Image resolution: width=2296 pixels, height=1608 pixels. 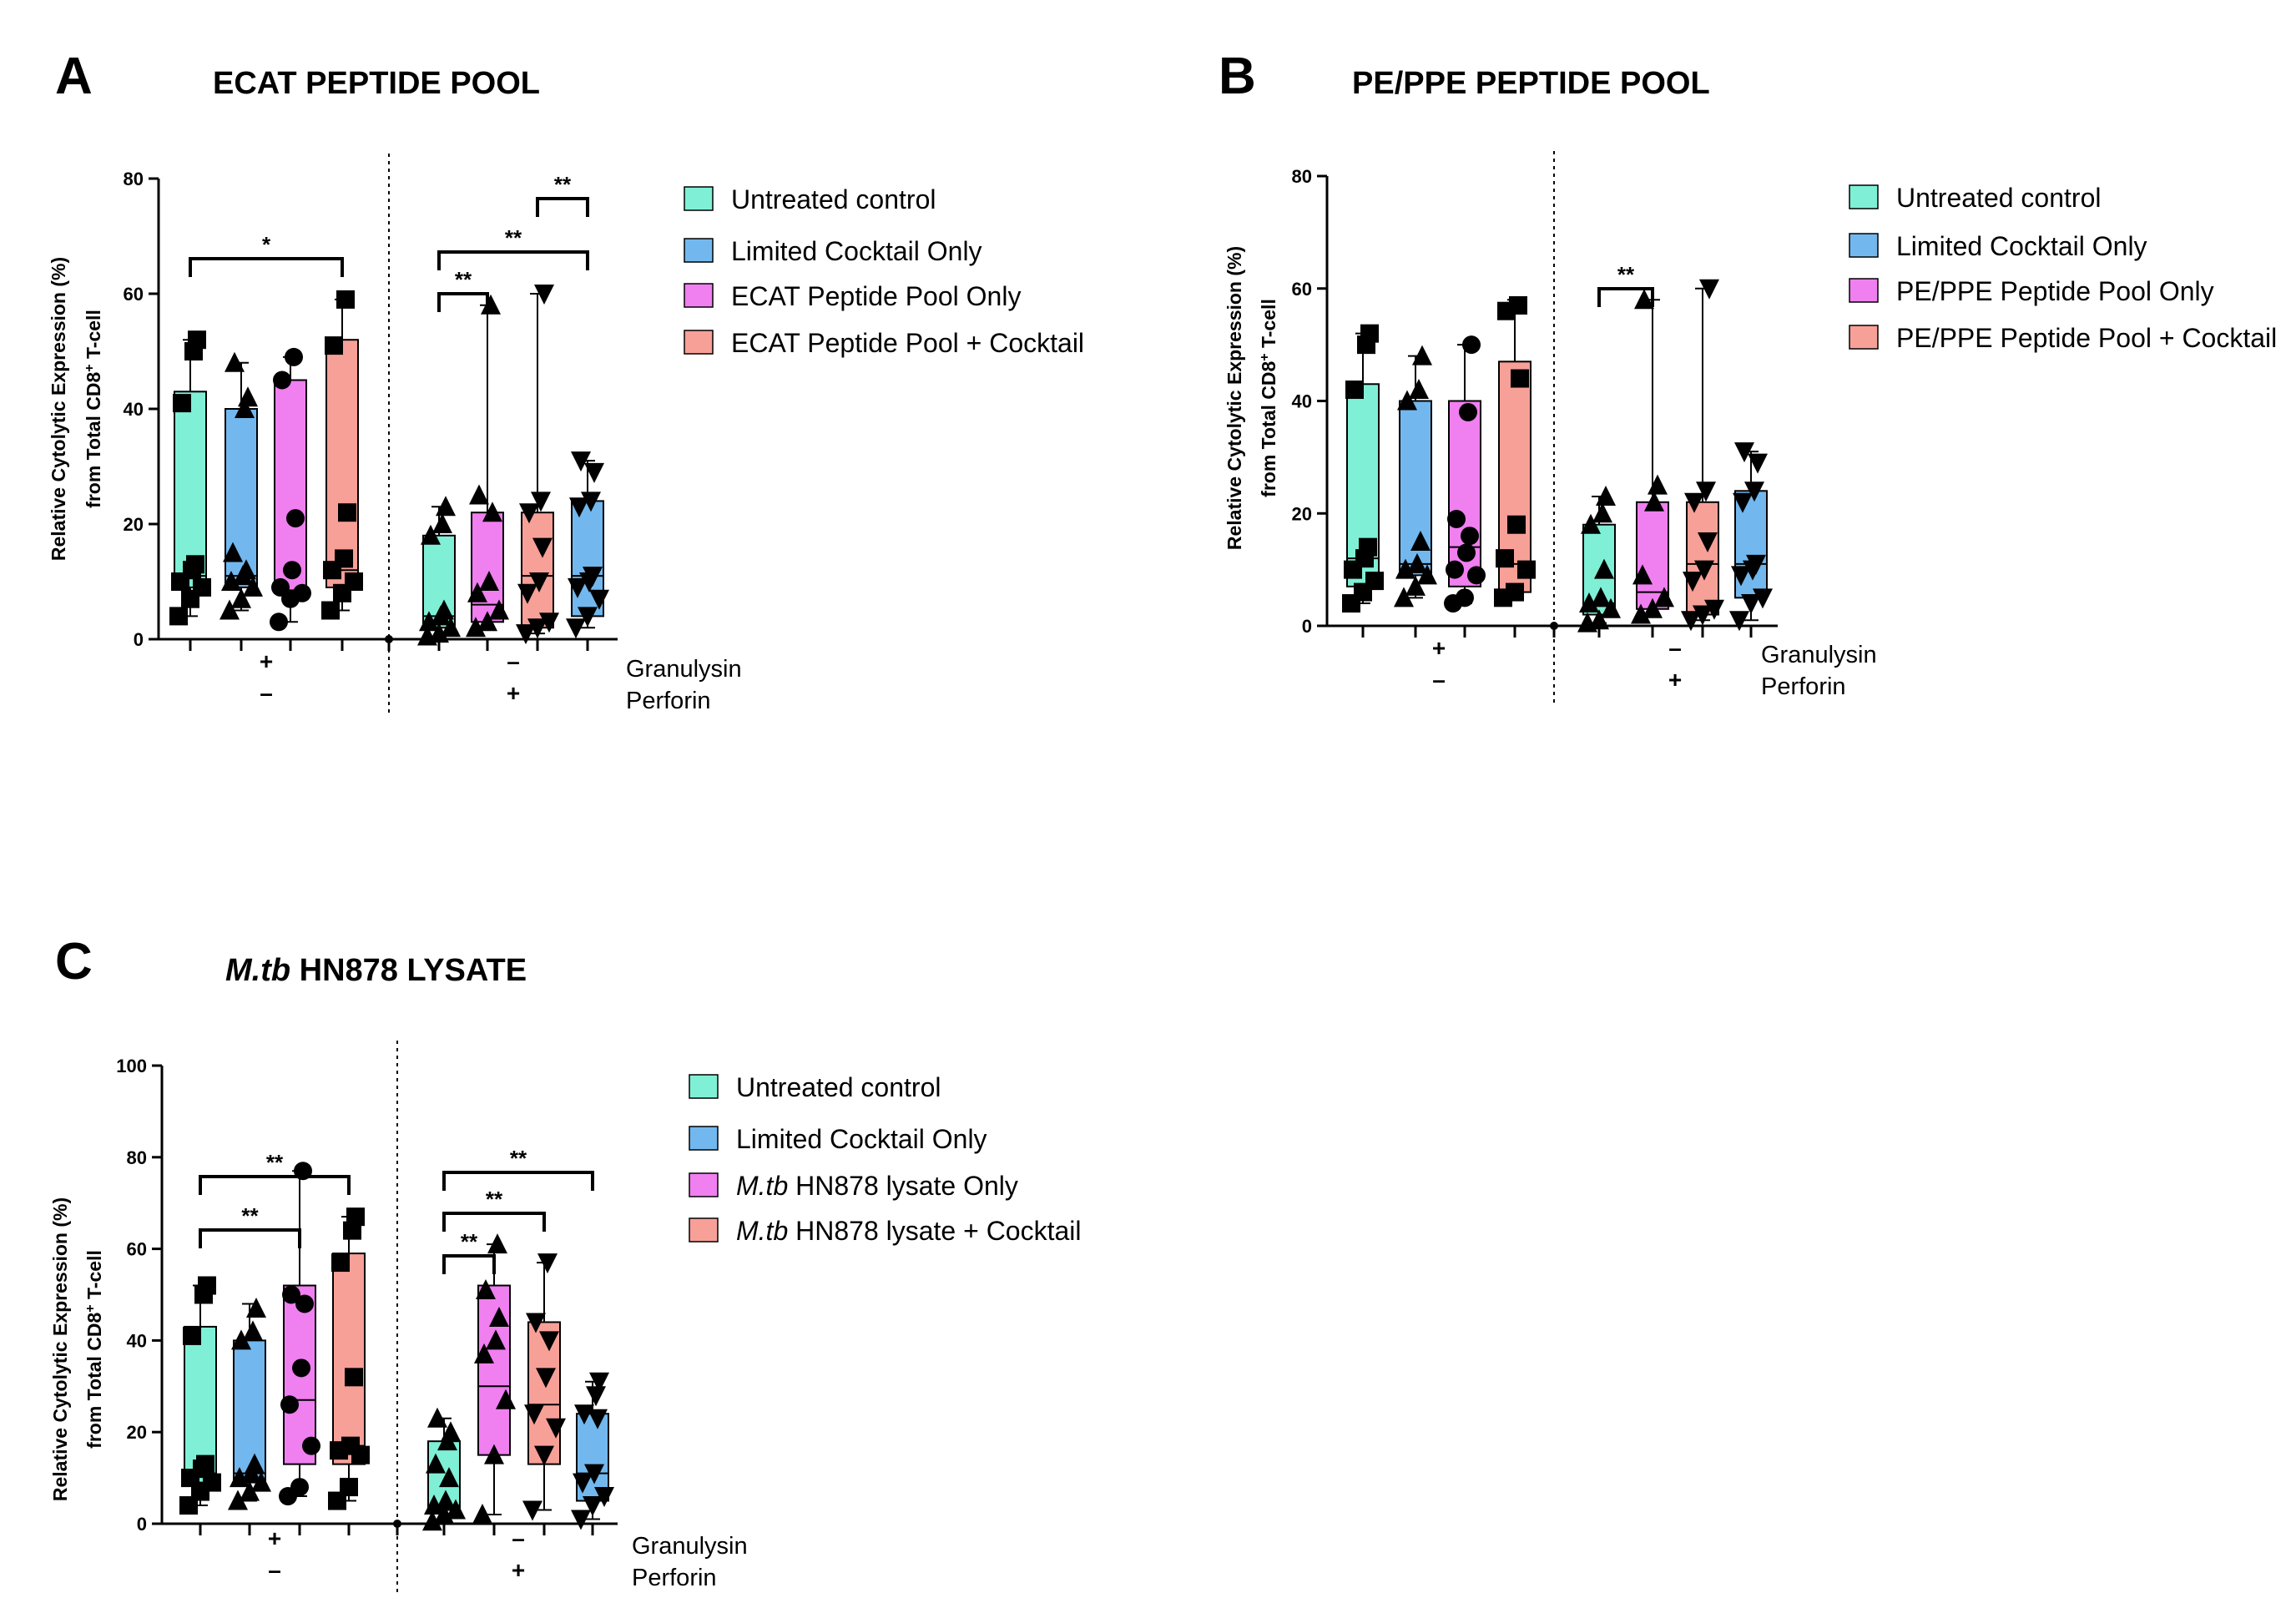 What do you see at coordinates (1269, 398) in the screenshot?
I see `panel-b-ylabel-line2: from Total CD8+ T-cell` at bounding box center [1269, 398].